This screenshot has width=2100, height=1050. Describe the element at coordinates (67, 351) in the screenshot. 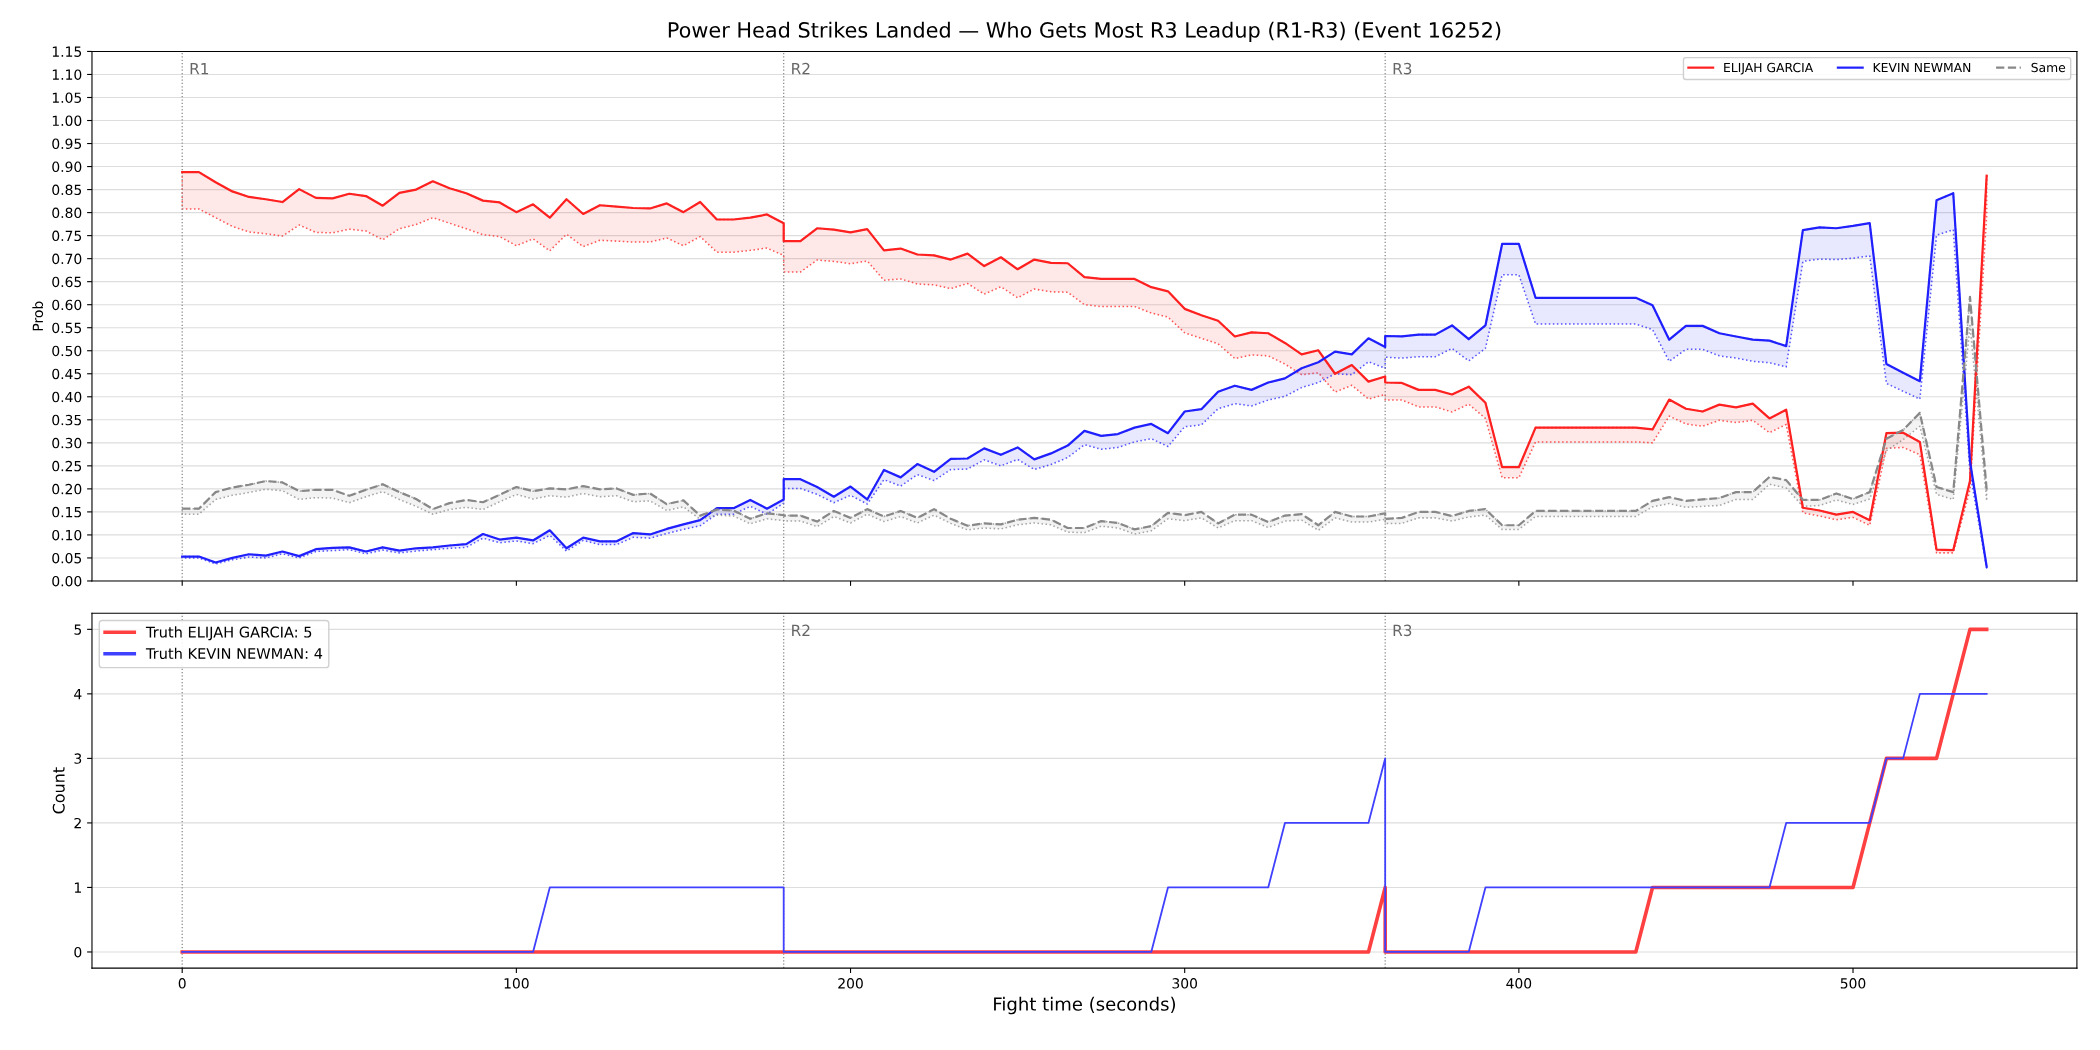

I see `y-tick-label: 0.50` at that location.